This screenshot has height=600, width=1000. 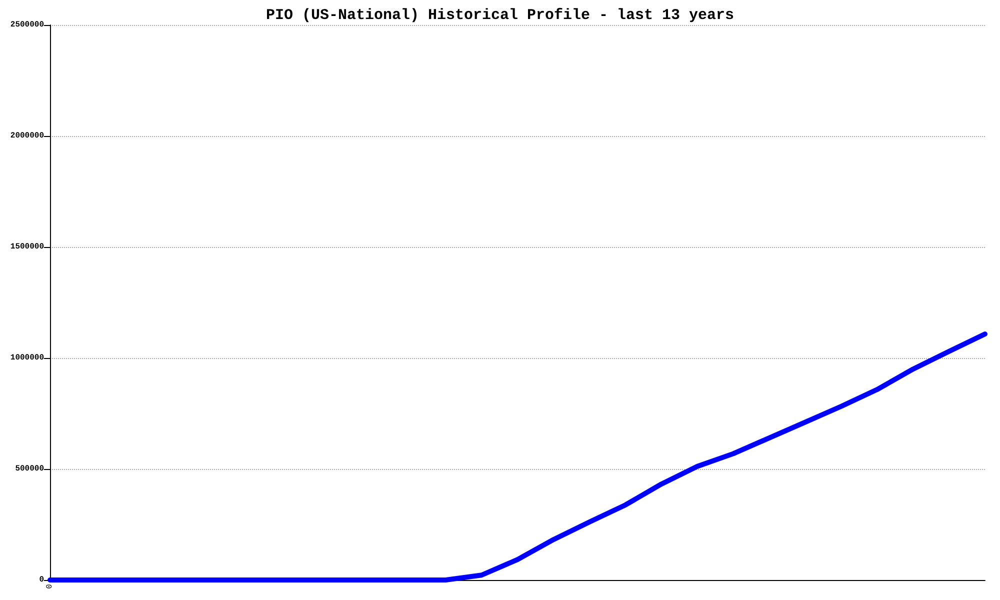 I want to click on chart-title: PIO (US-National) Historical Profile - last 13 years, so click(x=500, y=15).